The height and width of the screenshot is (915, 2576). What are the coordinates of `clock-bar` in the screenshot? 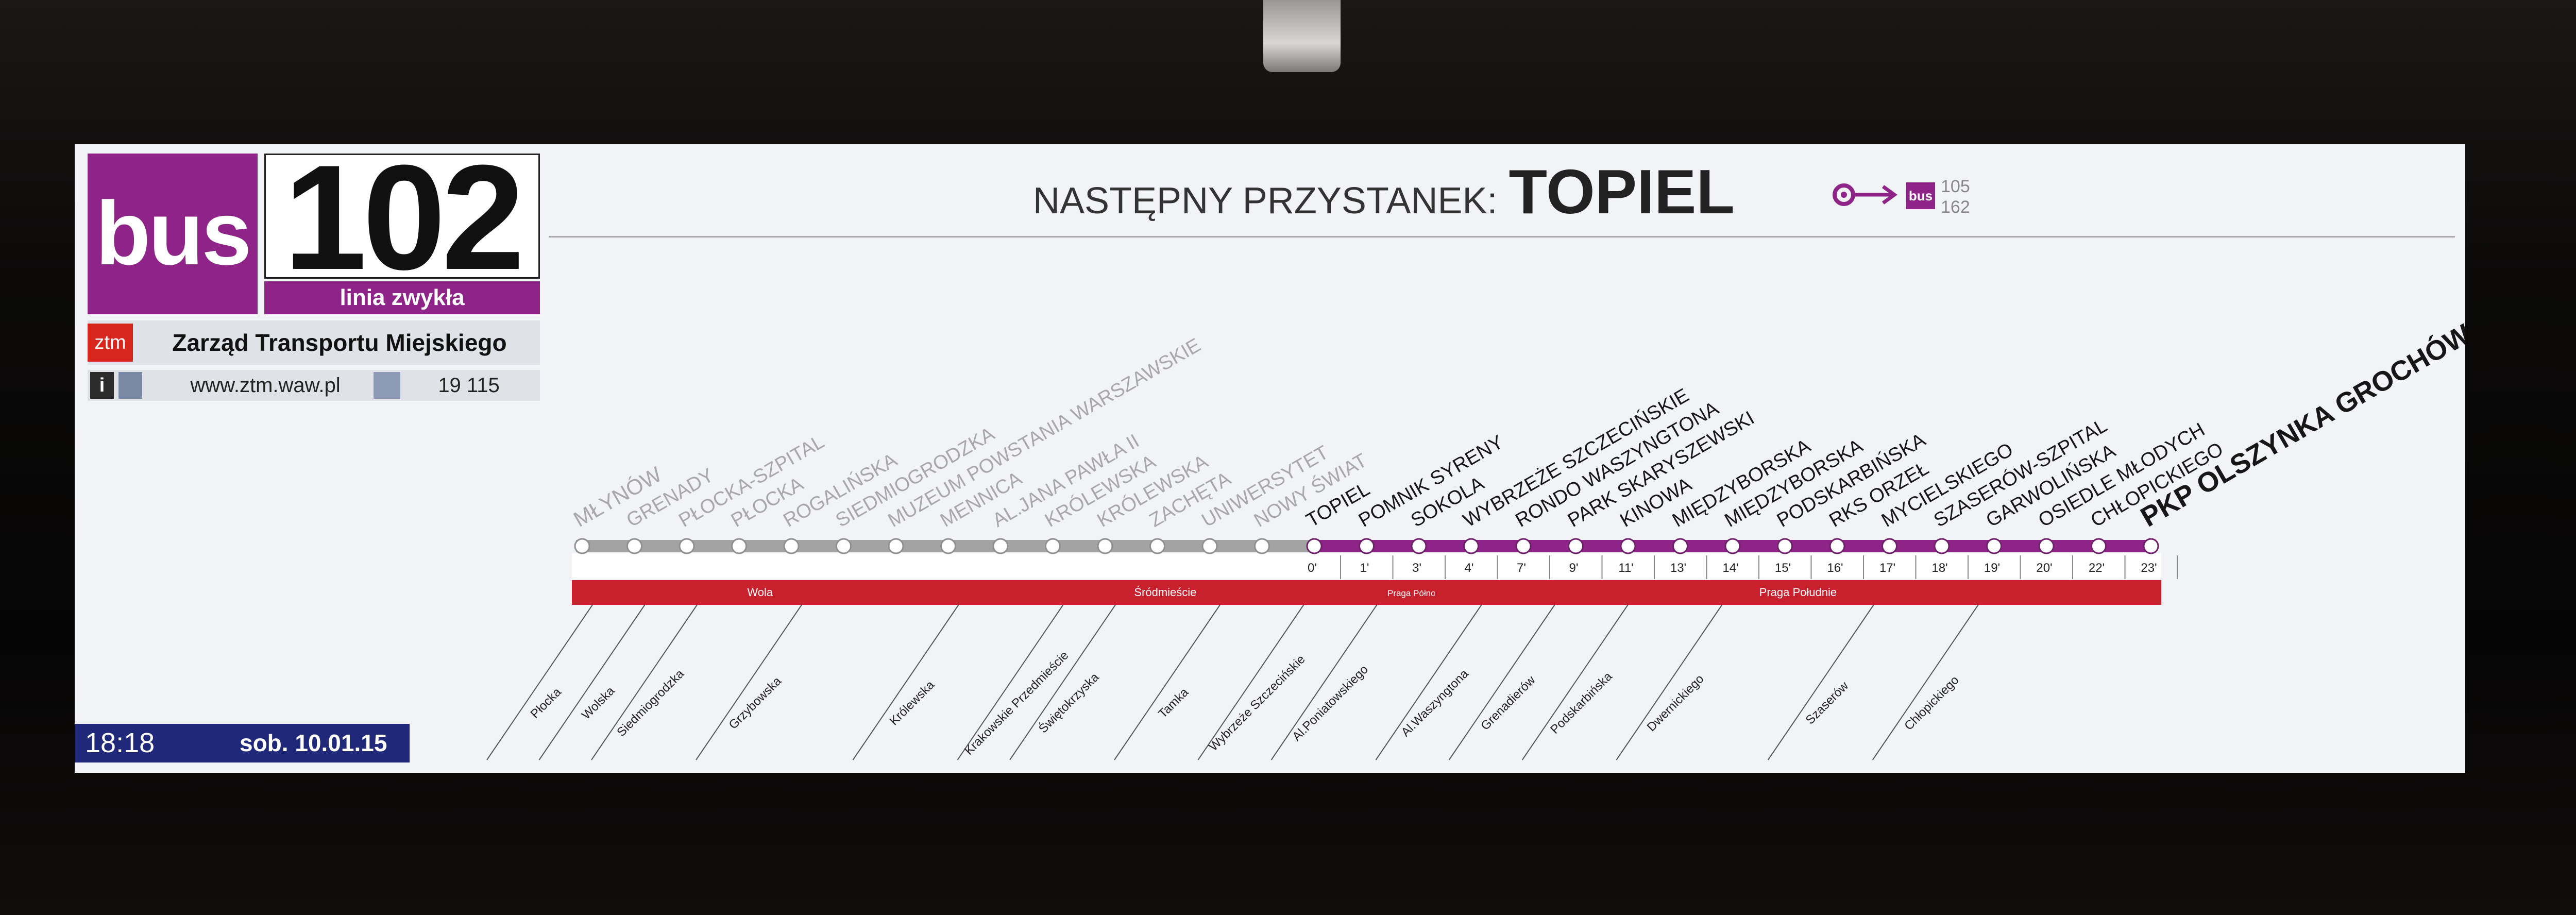 It's located at (242, 743).